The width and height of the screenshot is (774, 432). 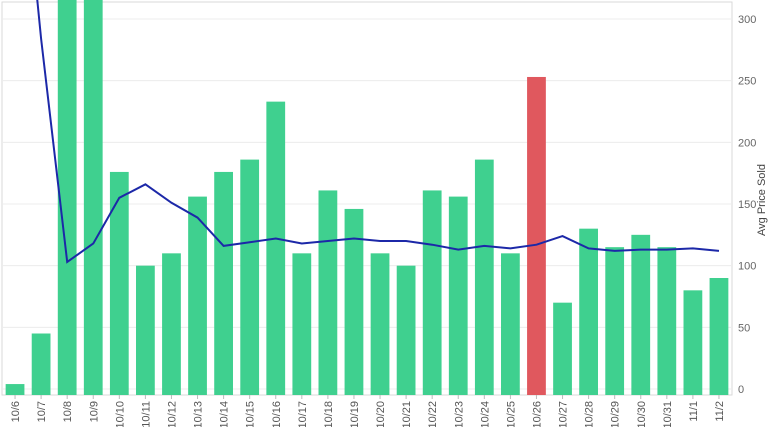 I want to click on x-tick-label: 10/12, so click(x=172, y=414).